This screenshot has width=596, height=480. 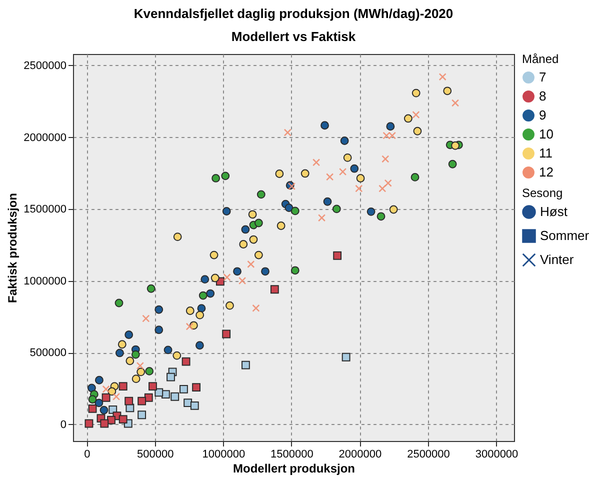 What do you see at coordinates (45, 210) in the screenshot?
I see `y-tick-label: 1500000` at bounding box center [45, 210].